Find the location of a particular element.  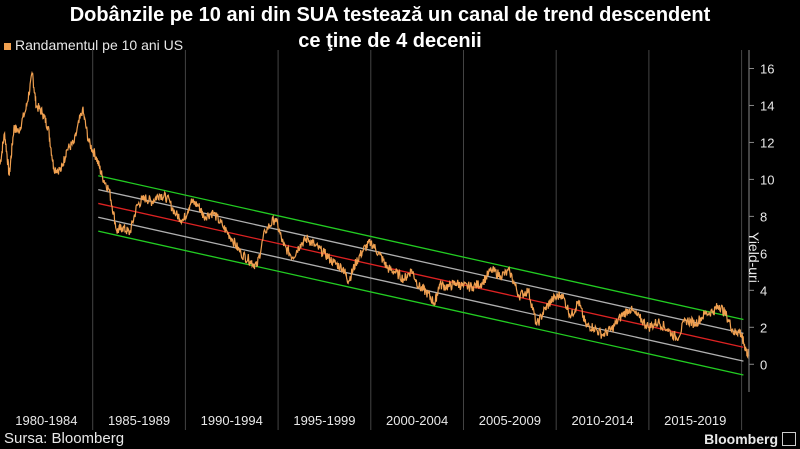

x-period-label-2: 1990-1994 is located at coordinates (232, 420).